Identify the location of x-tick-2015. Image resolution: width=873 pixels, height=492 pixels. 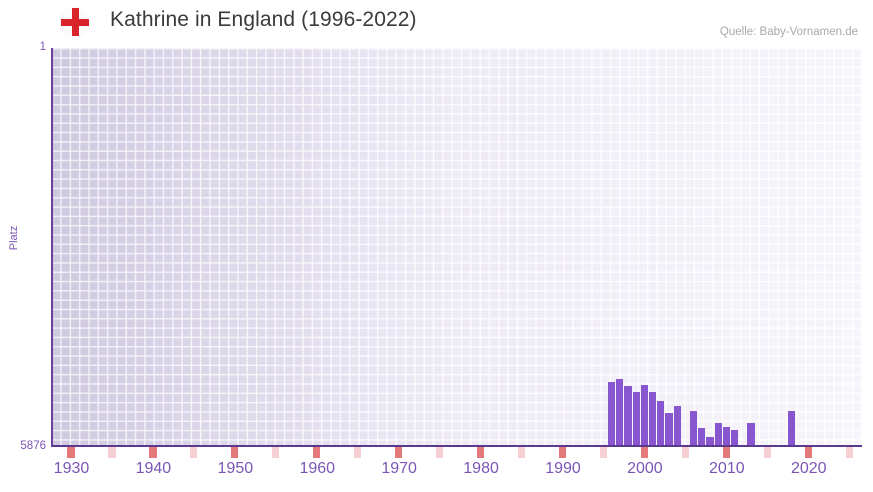
(767, 452).